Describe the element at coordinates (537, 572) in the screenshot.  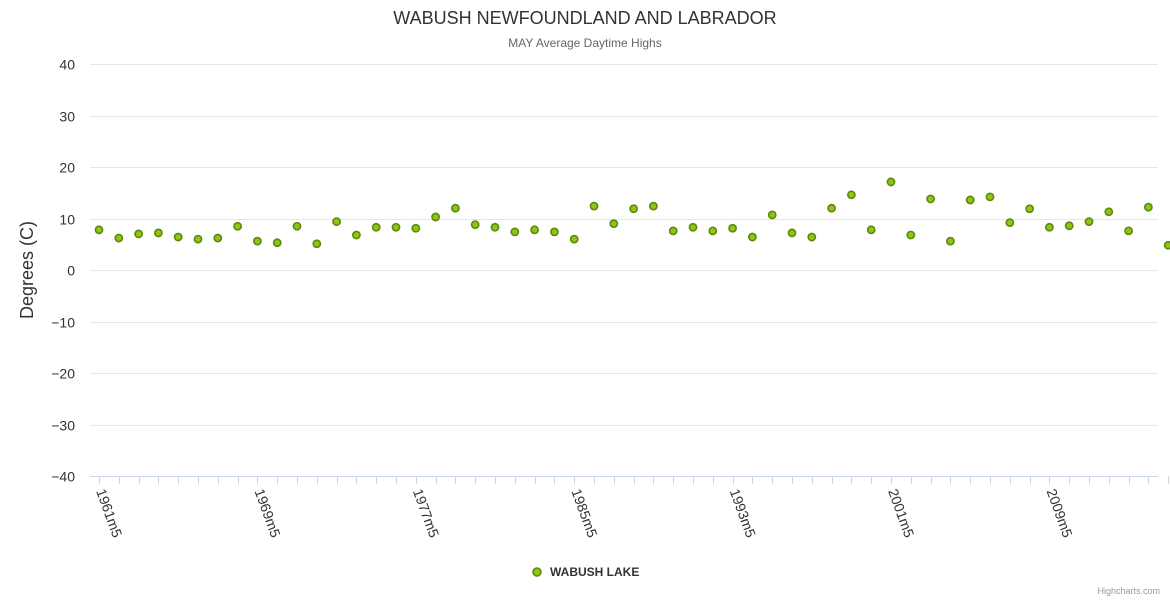
I see `legend-symbol` at that location.